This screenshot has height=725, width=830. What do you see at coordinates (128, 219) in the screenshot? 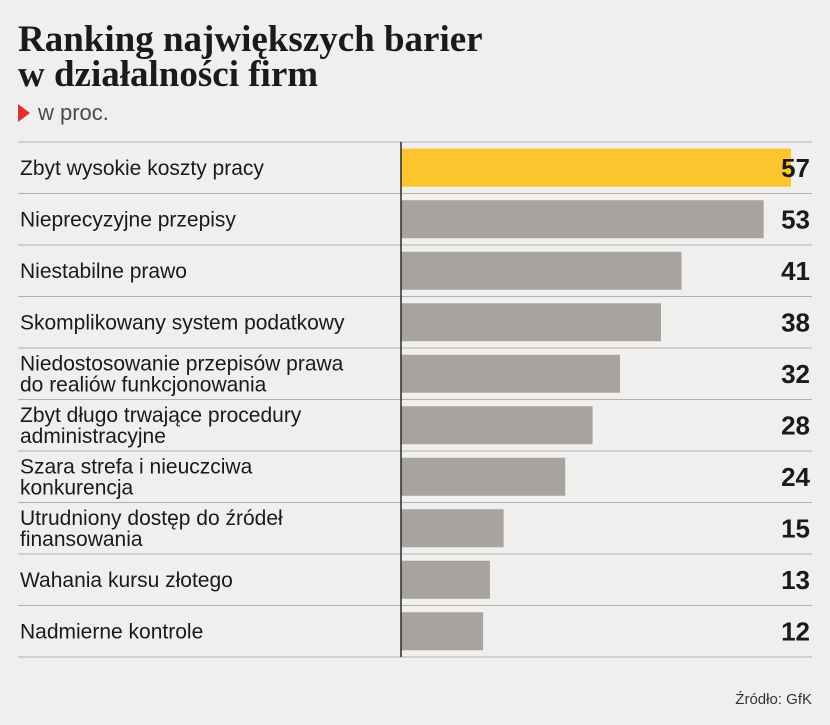
I see `category-label: Nieprecyzyjne przepisy` at bounding box center [128, 219].